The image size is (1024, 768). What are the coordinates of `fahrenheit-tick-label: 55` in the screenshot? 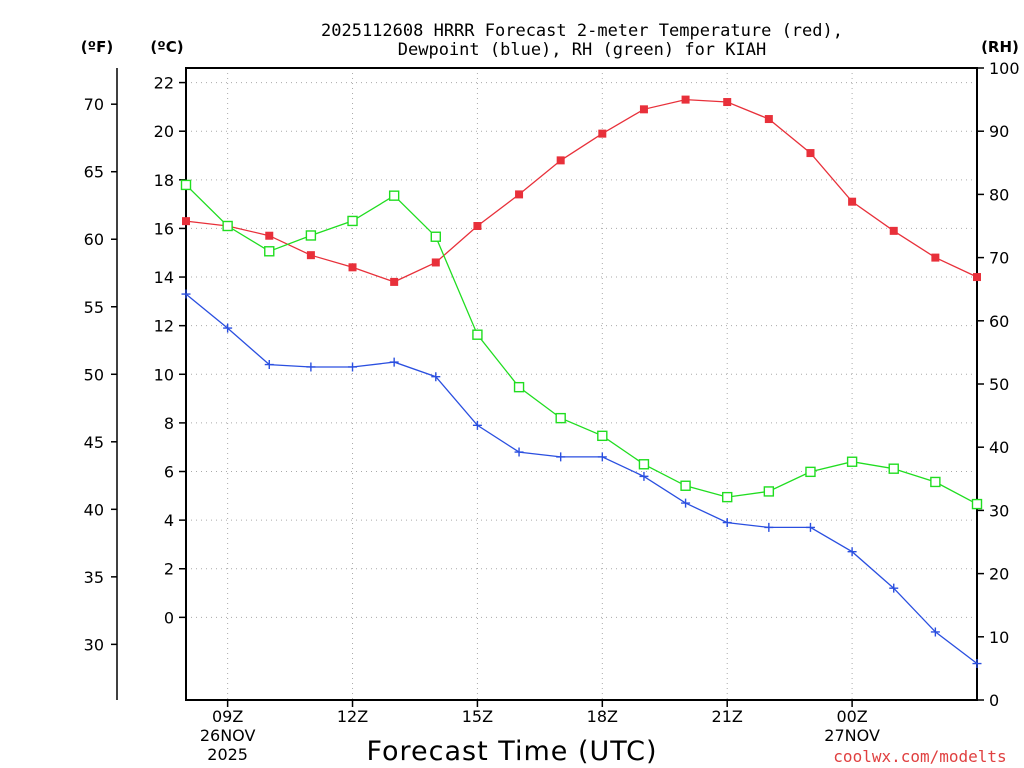 It's located at (94, 307).